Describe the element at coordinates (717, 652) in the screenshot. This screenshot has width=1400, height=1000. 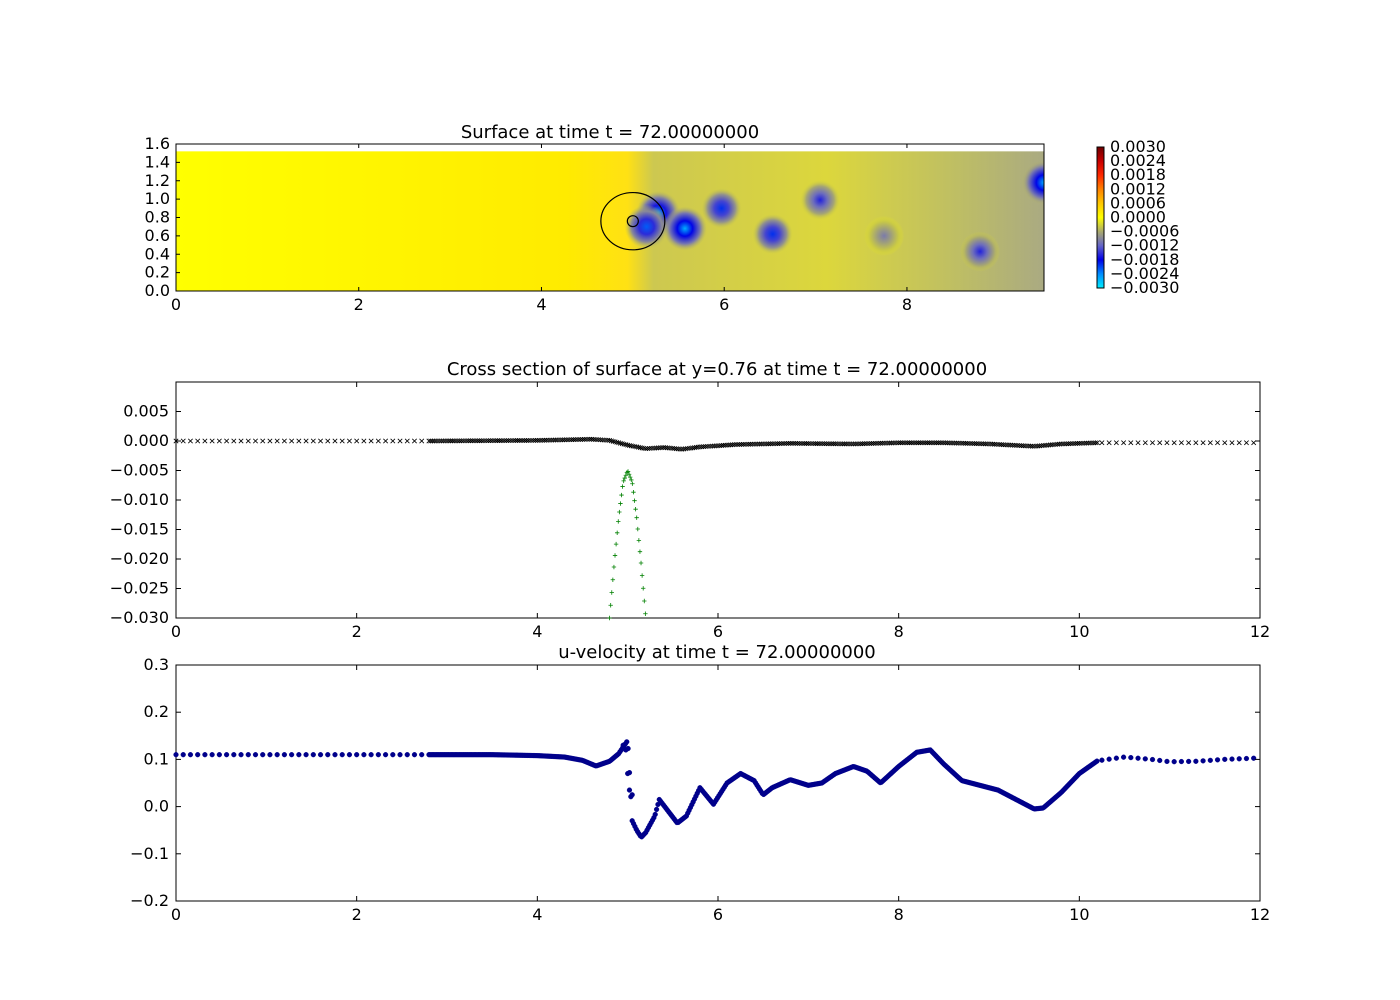
I see `velocity-title: u-velocity at time t = 72.00000000` at that location.